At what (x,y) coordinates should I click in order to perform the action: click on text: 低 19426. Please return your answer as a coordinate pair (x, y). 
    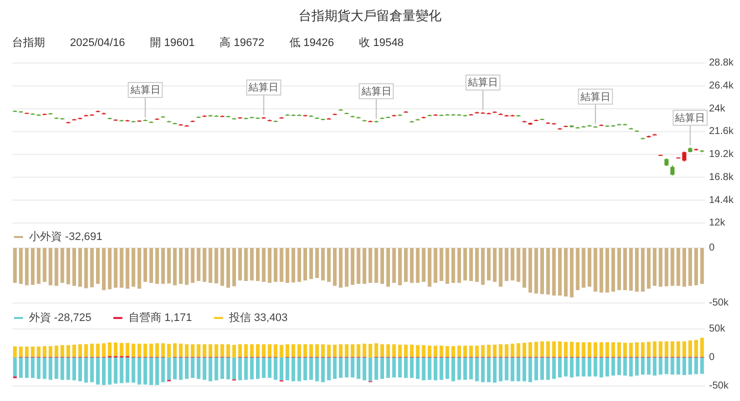
    Looking at the image, I should click on (311, 43).